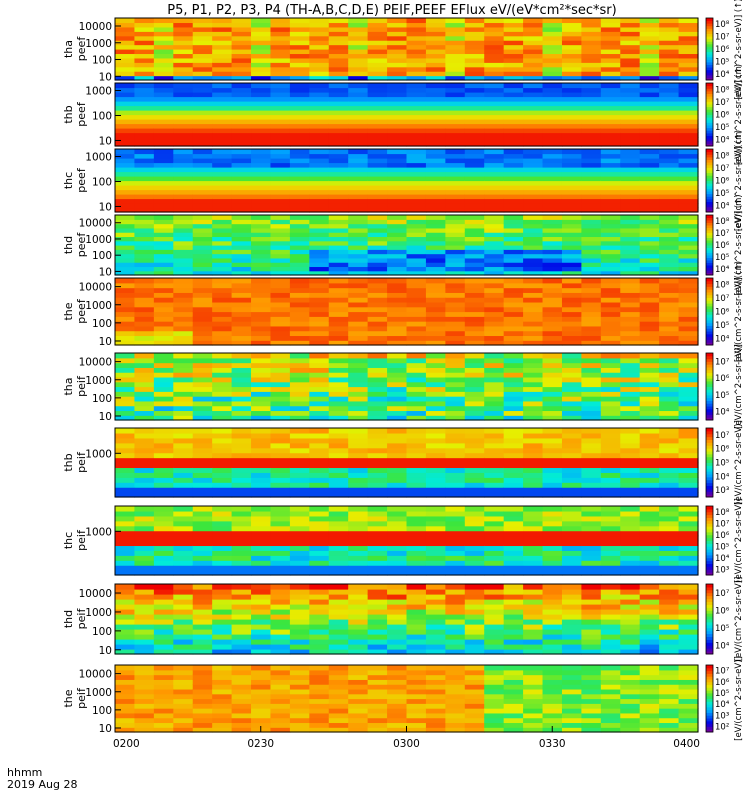 This screenshot has height=800, width=750. Describe the element at coordinates (102, 61) in the screenshot. I see `y-tick-label: 100` at that location.